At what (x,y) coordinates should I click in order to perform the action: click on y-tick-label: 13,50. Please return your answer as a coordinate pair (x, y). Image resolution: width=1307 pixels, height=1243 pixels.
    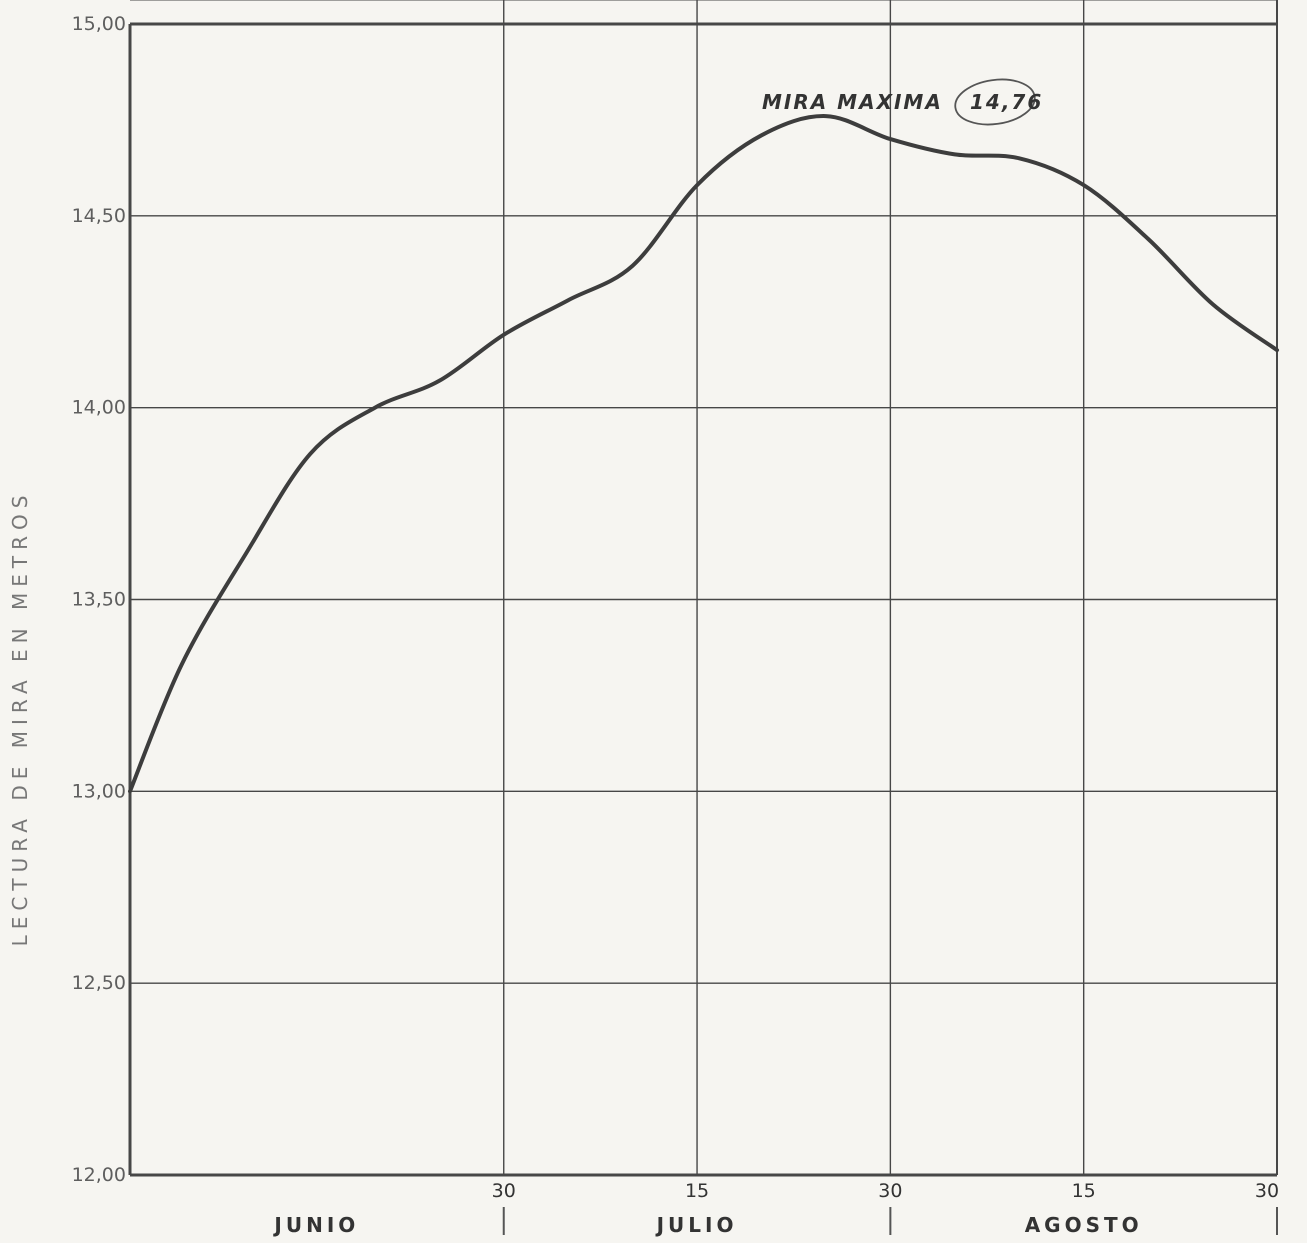
    Looking at the image, I should click on (99, 600).